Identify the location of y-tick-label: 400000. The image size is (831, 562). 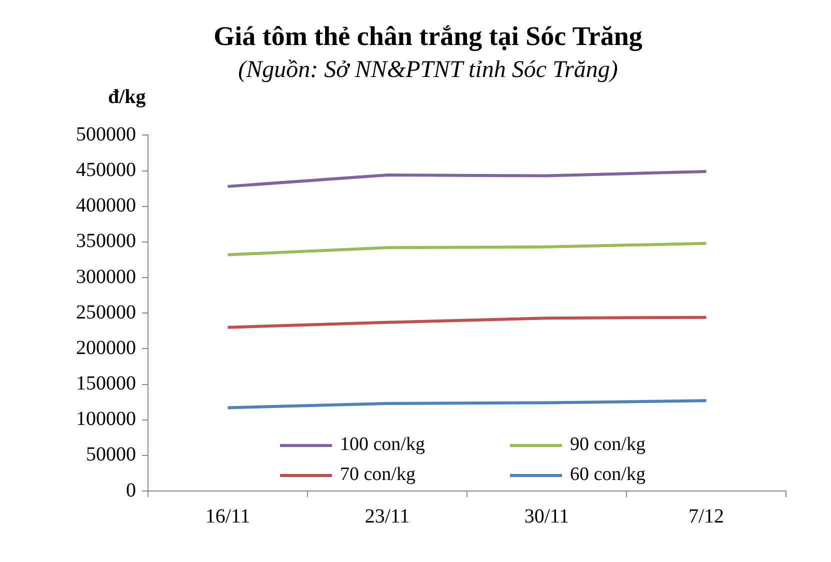
(106, 205).